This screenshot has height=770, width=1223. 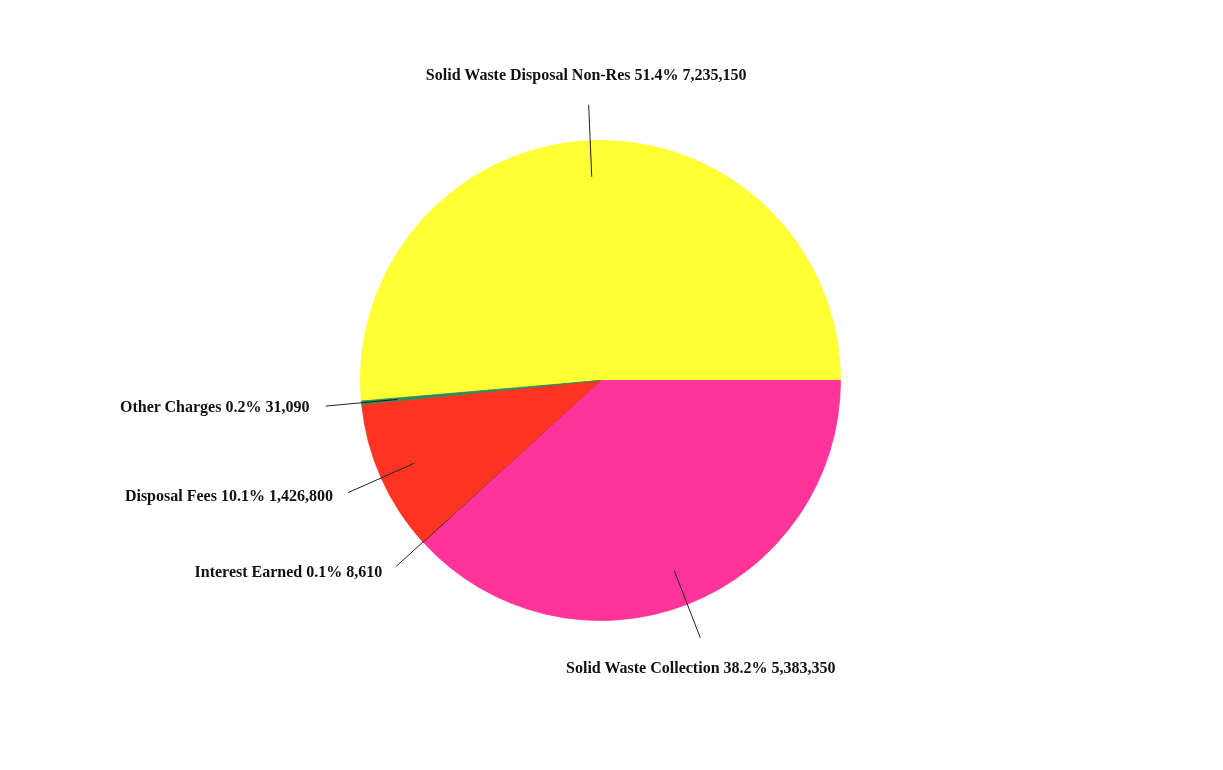 What do you see at coordinates (701, 667) in the screenshot?
I see `slice-label: Solid Waste Collection 38.2% 5,383,350` at bounding box center [701, 667].